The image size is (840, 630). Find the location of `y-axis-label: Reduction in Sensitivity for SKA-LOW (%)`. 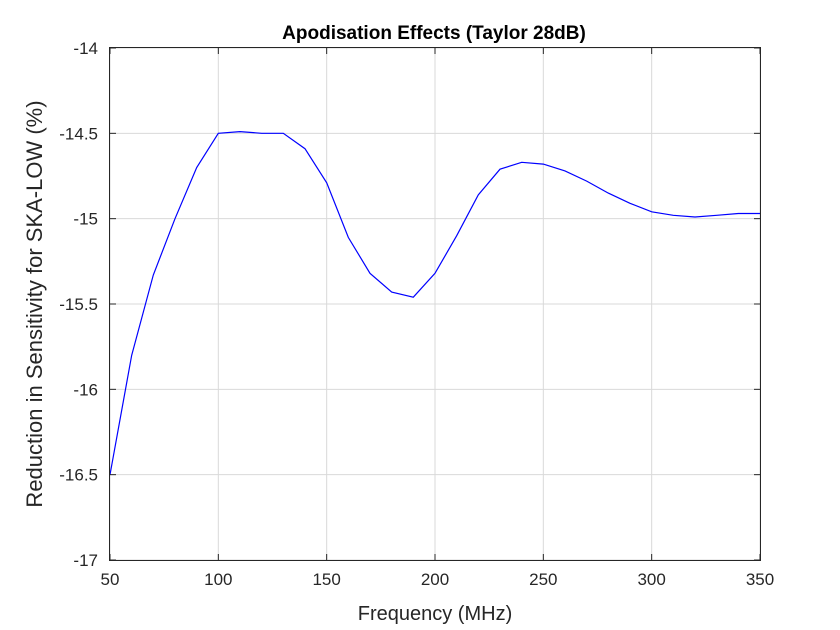

y-axis-label: Reduction in Sensitivity for SKA-LOW (%) is located at coordinates (34, 303).